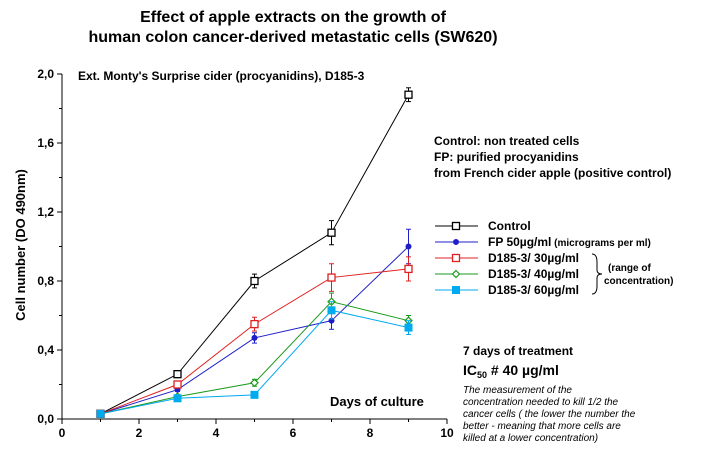 This screenshot has height=465, width=705. Describe the element at coordinates (483, 226) in the screenshot. I see `legend-item-0: Control` at that location.